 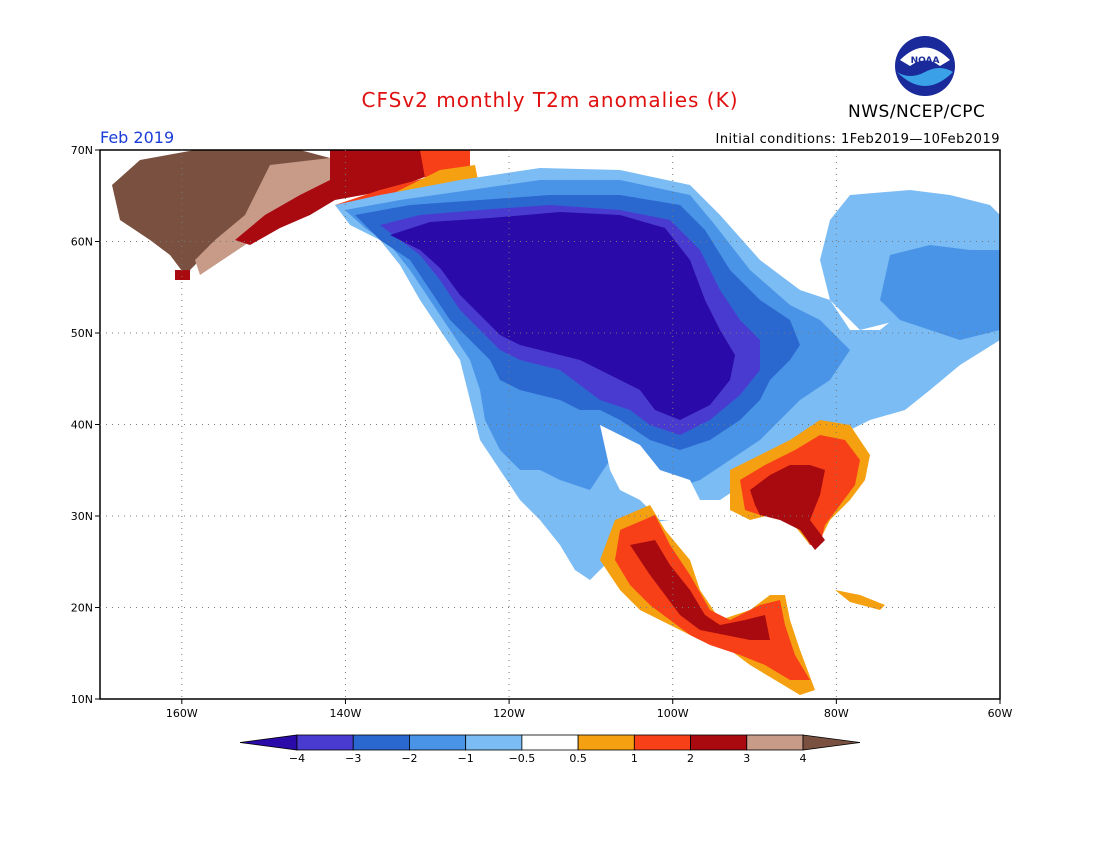 What do you see at coordinates (268, 742) in the screenshot?
I see `colorbar-low-arrow` at bounding box center [268, 742].